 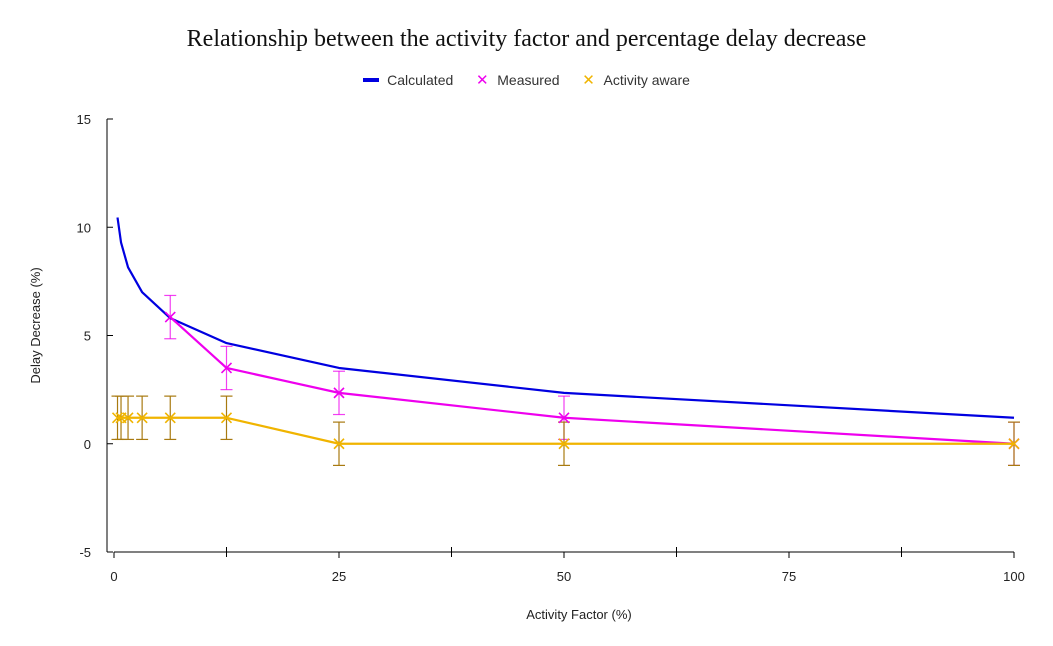 I want to click on legend-item-activity-aware: ✕ Activity aware, so click(x=636, y=80).